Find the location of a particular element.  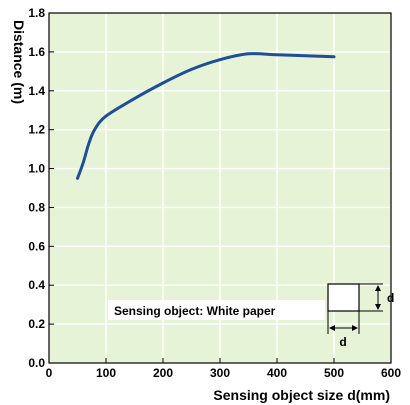

x-tick-label: 500 is located at coordinates (334, 373).